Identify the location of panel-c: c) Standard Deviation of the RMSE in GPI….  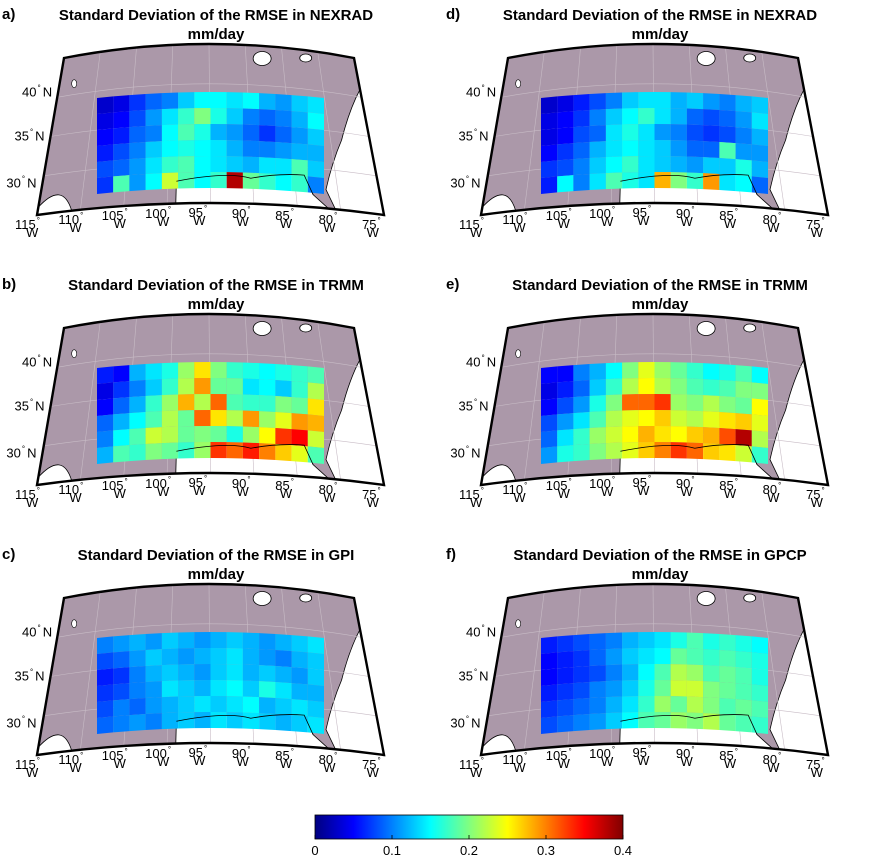
(212, 667).